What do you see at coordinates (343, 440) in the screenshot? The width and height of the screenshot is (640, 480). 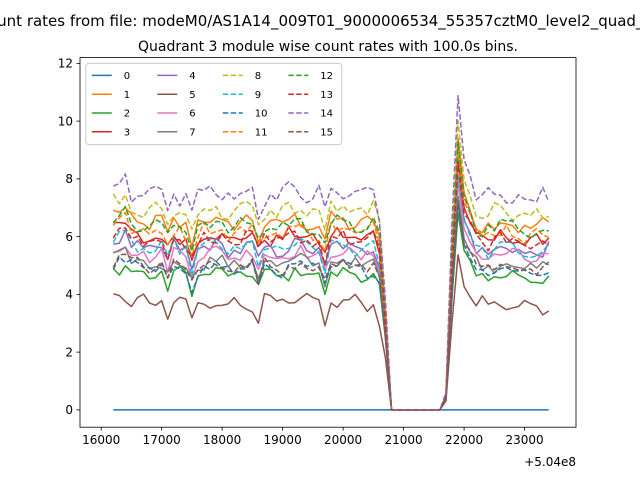 I see `x-tick-label: 20000` at bounding box center [343, 440].